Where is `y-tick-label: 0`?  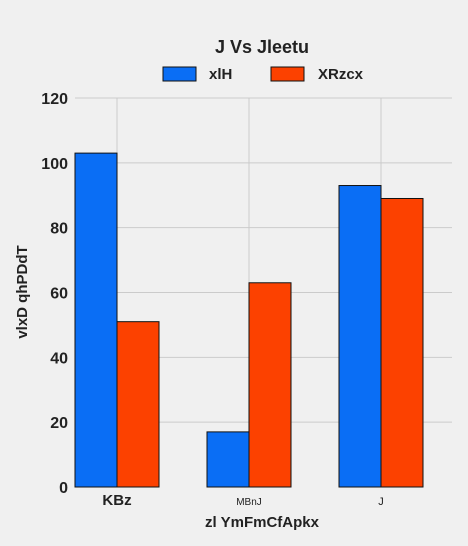 y-tick-label: 0 is located at coordinates (63, 488).